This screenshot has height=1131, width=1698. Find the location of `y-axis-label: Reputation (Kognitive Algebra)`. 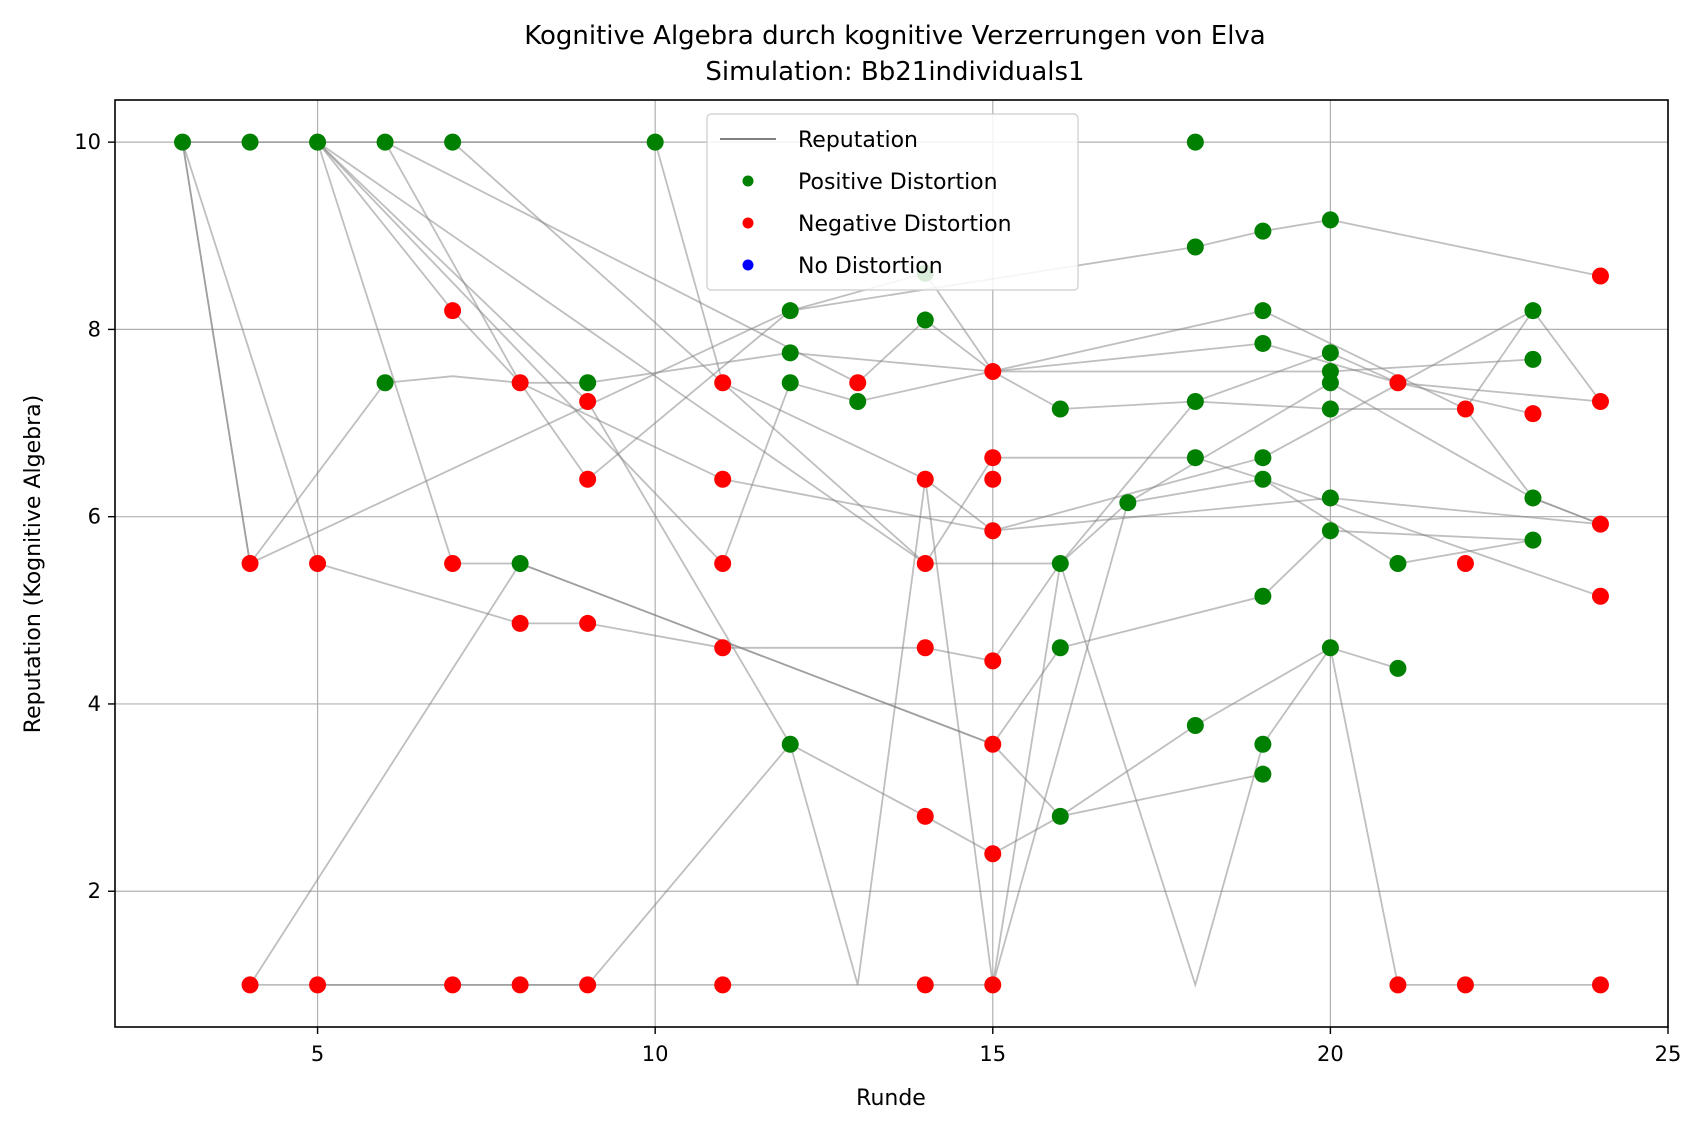

y-axis-label: Reputation (Kognitive Algebra) is located at coordinates (33, 564).